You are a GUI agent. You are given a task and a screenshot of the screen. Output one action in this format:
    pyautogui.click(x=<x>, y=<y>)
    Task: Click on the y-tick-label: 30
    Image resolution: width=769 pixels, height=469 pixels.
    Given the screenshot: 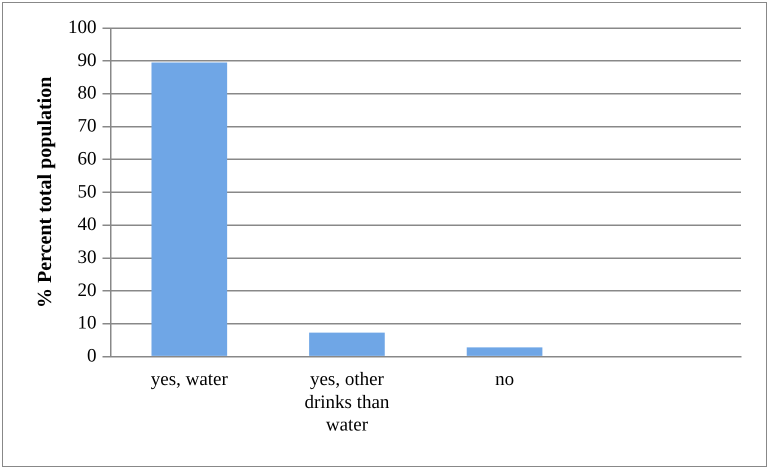 What is the action you would take?
    pyautogui.click(x=87, y=257)
    